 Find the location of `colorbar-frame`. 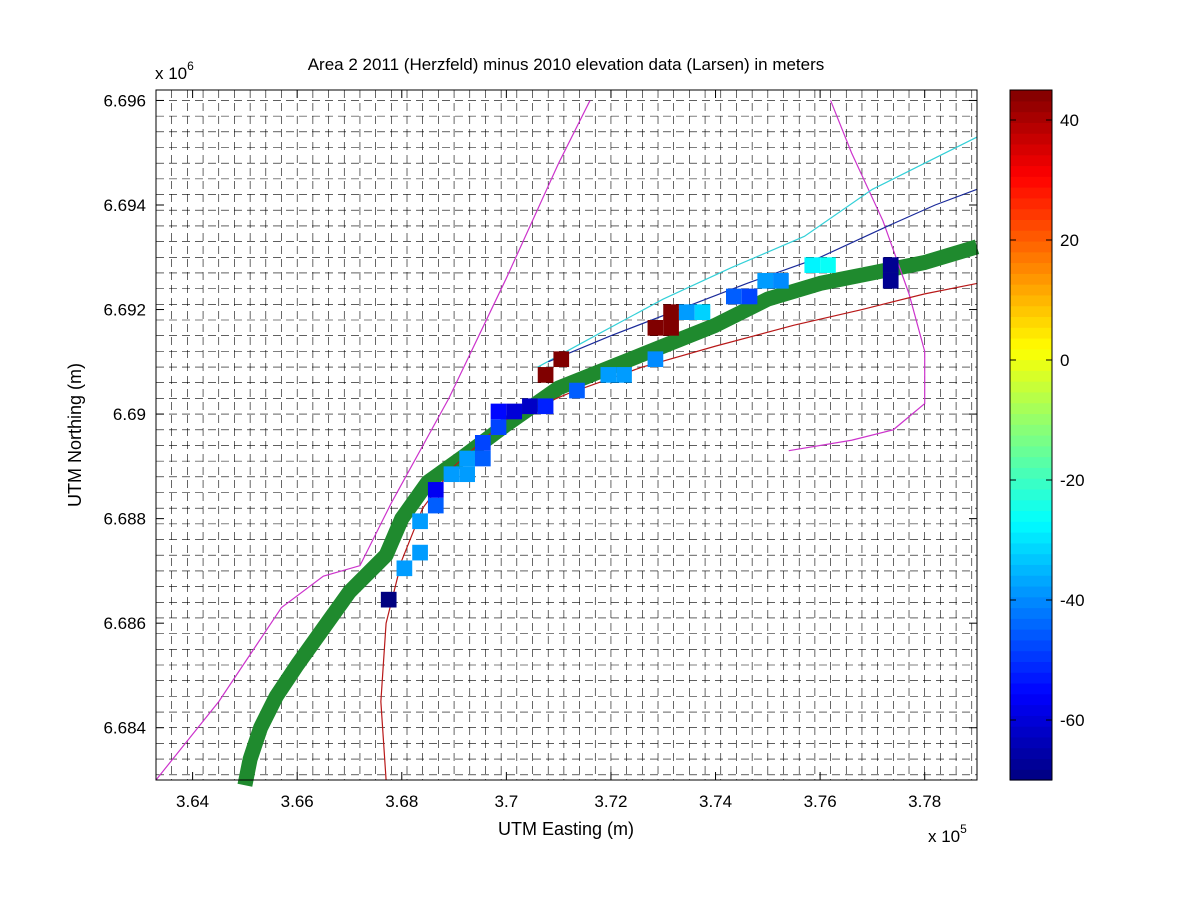

colorbar-frame is located at coordinates (1031, 435).